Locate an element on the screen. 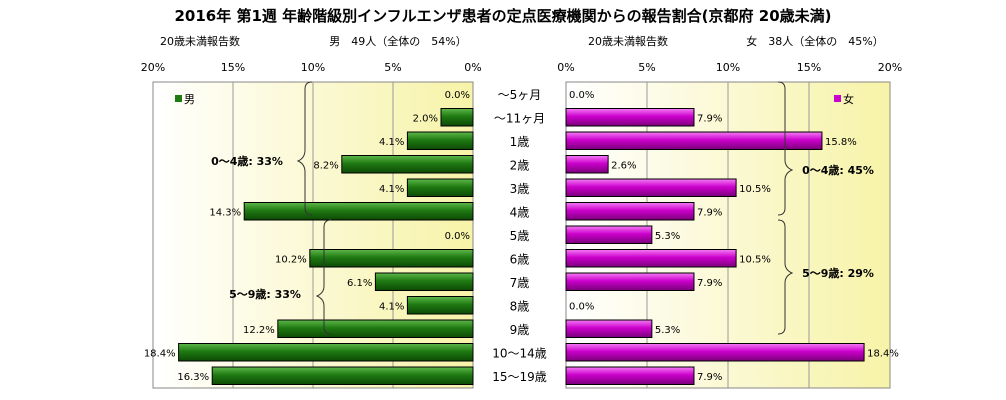 The image size is (1006, 400). right-group-label-5-9: 5～9歳: 29% is located at coordinates (838, 273).